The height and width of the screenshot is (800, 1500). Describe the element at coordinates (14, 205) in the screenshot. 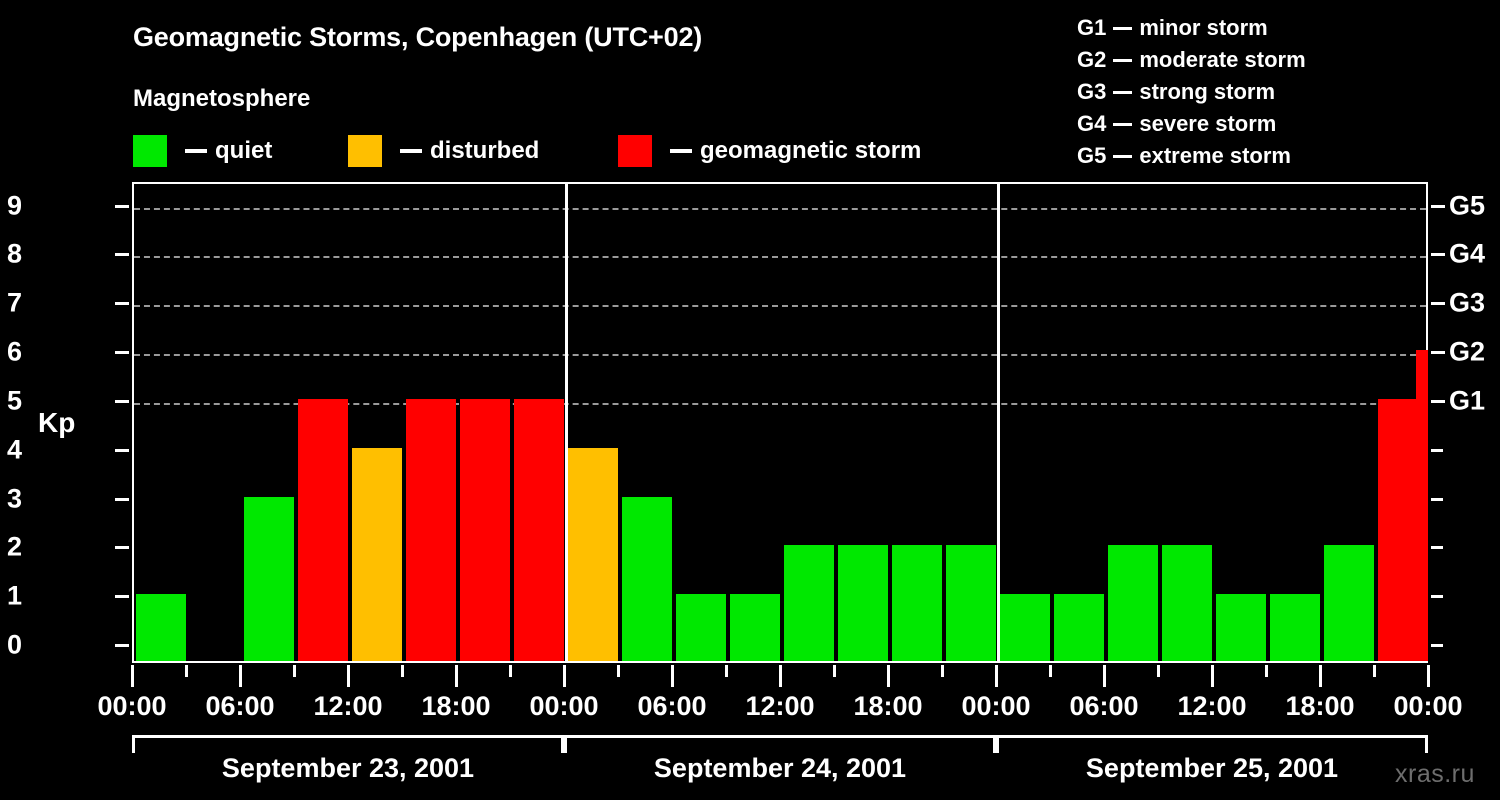

I see `y-tick-label-9: 9` at that location.